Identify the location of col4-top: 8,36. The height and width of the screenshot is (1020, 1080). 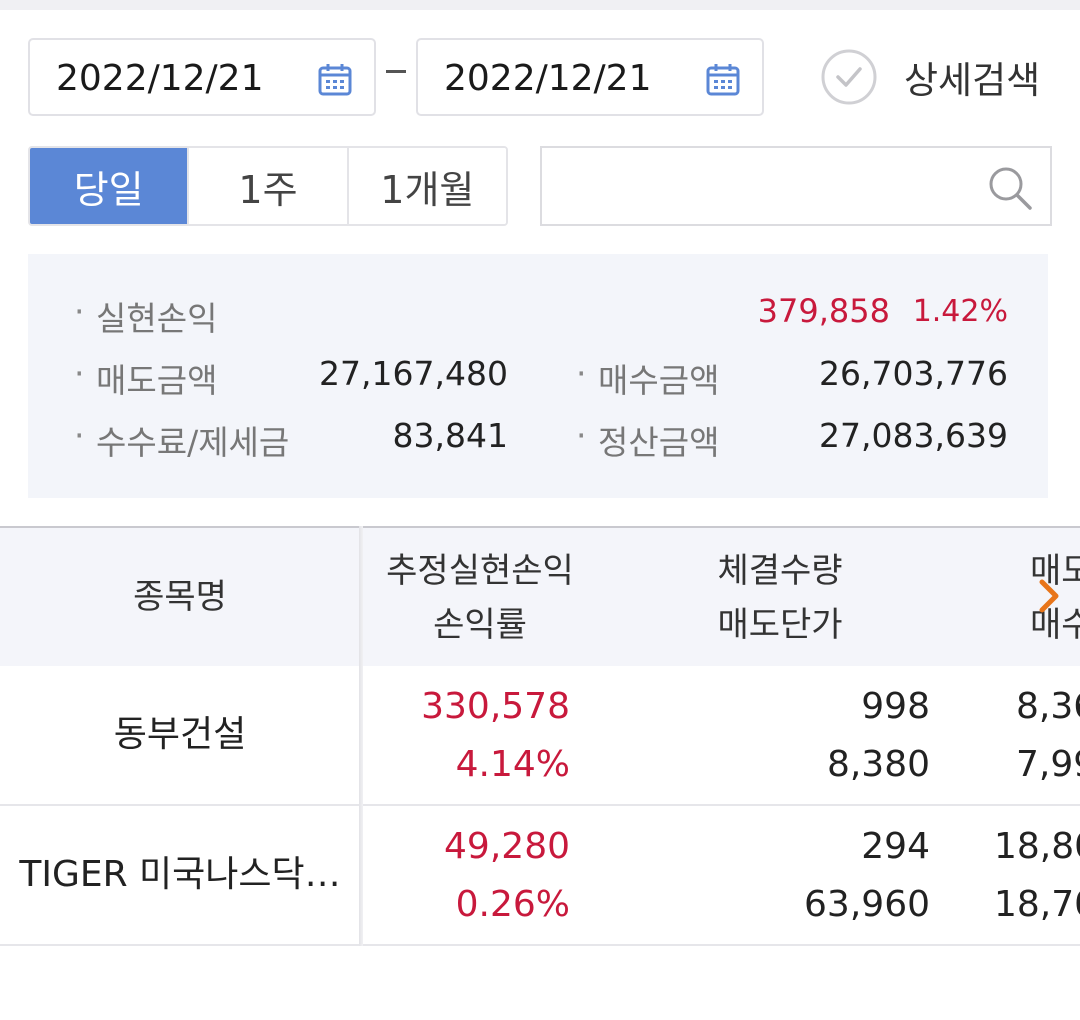
(1048, 706).